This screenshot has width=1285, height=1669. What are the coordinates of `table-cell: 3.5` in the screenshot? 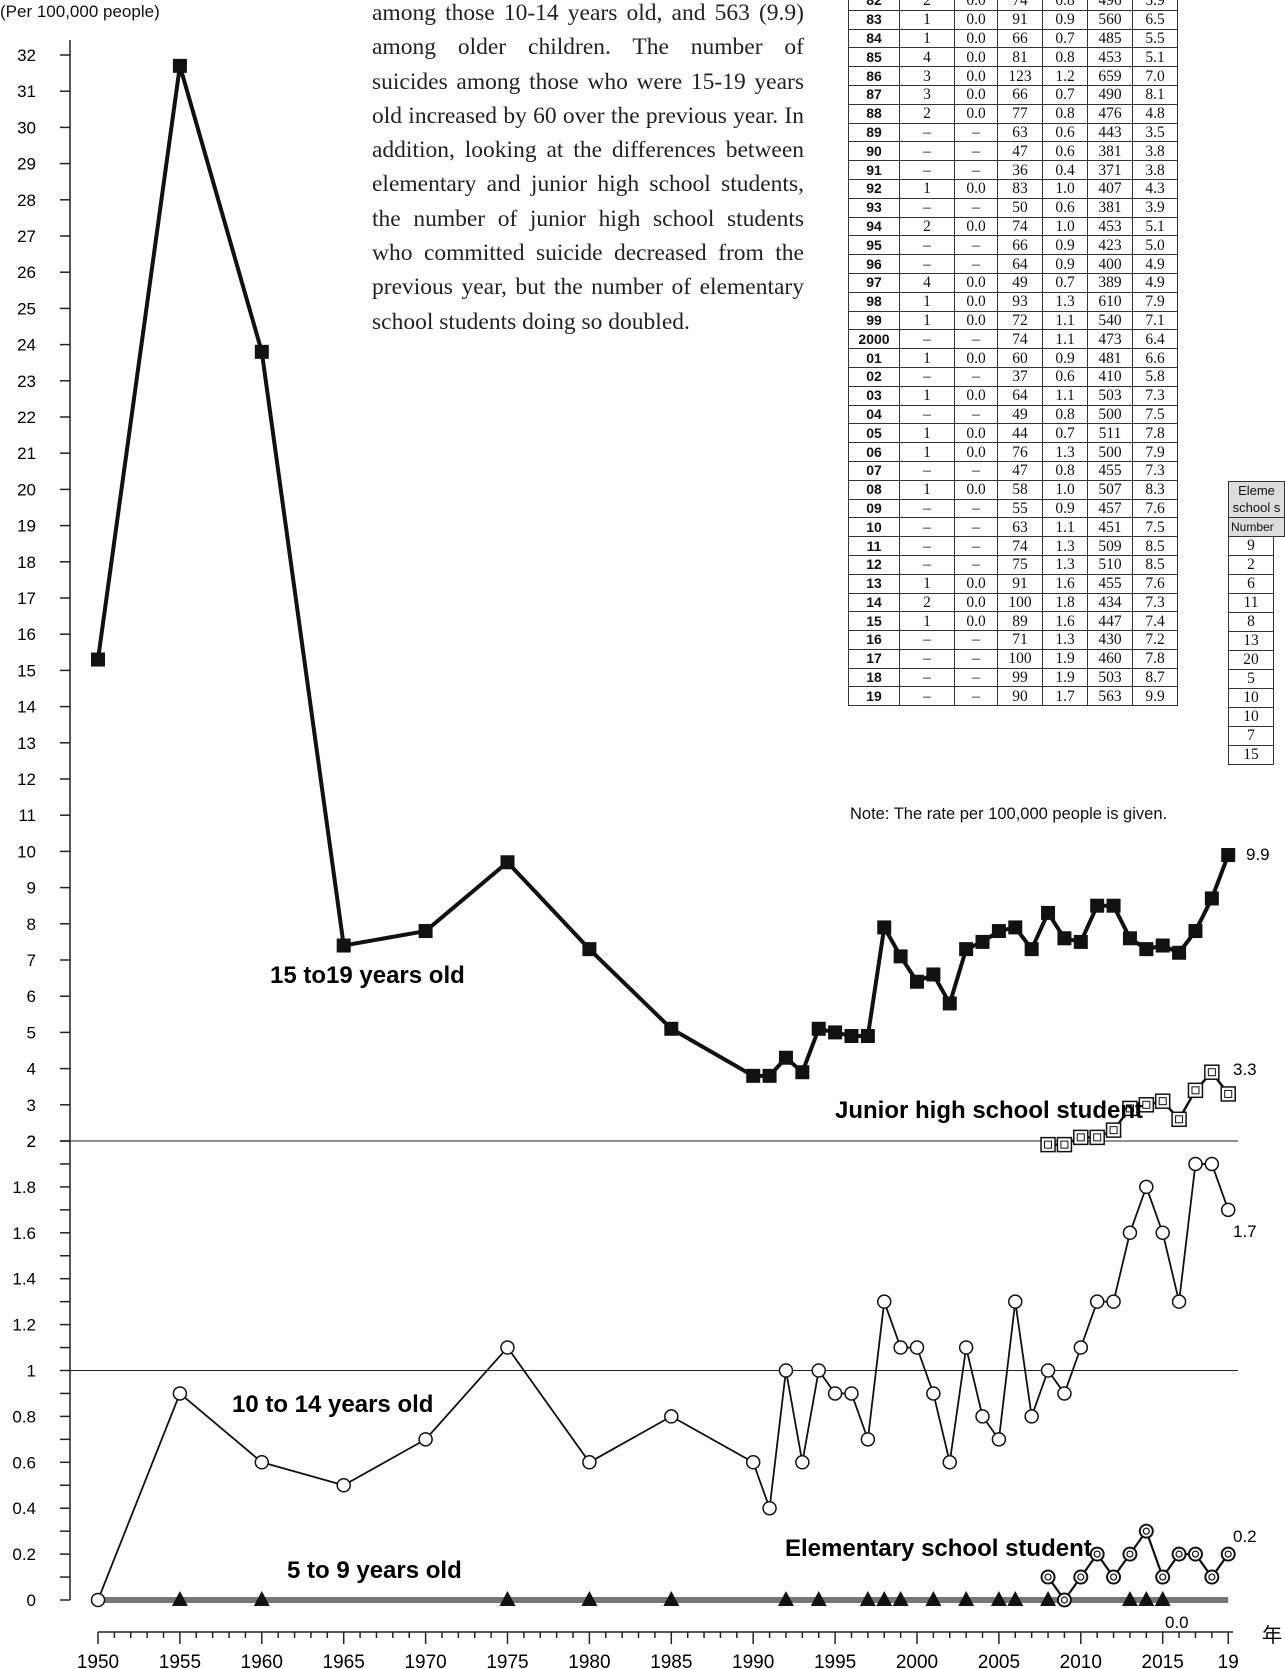 It's located at (1155, 132).